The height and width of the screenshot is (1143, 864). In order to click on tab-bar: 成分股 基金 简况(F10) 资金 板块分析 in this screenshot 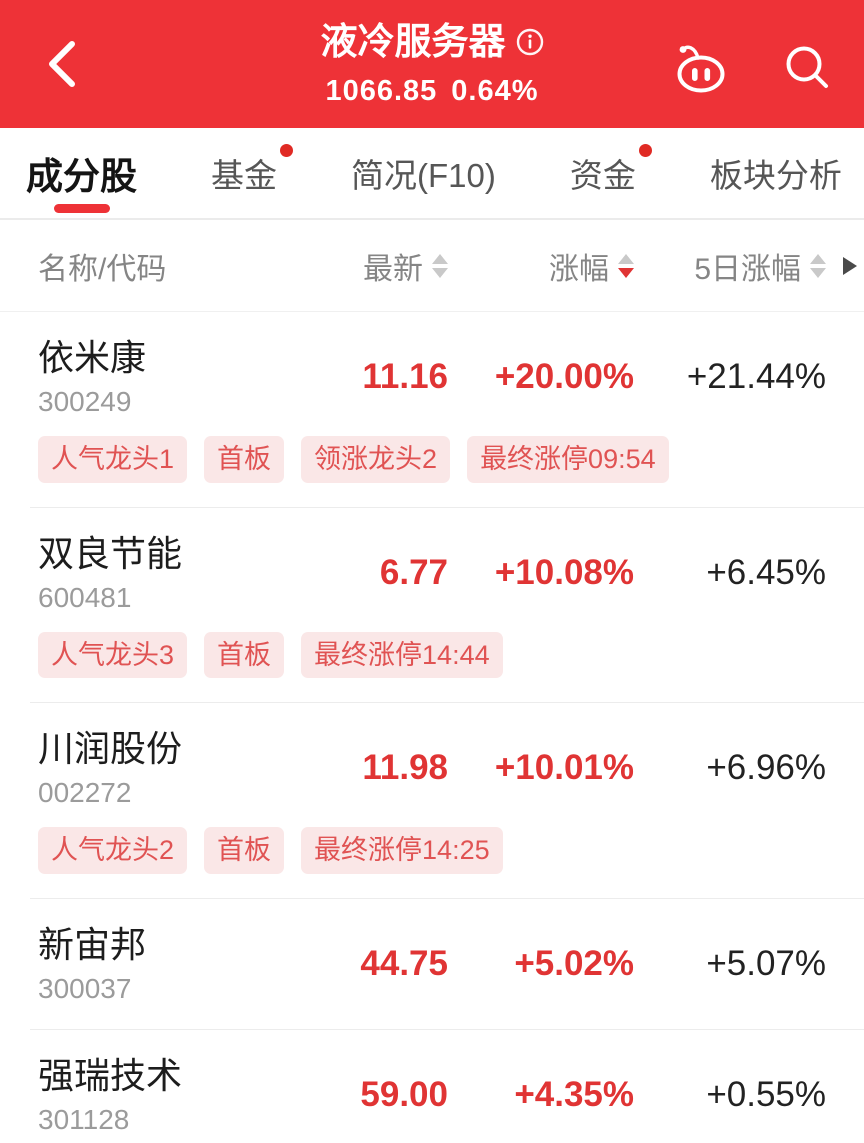, I will do `click(432, 174)`.